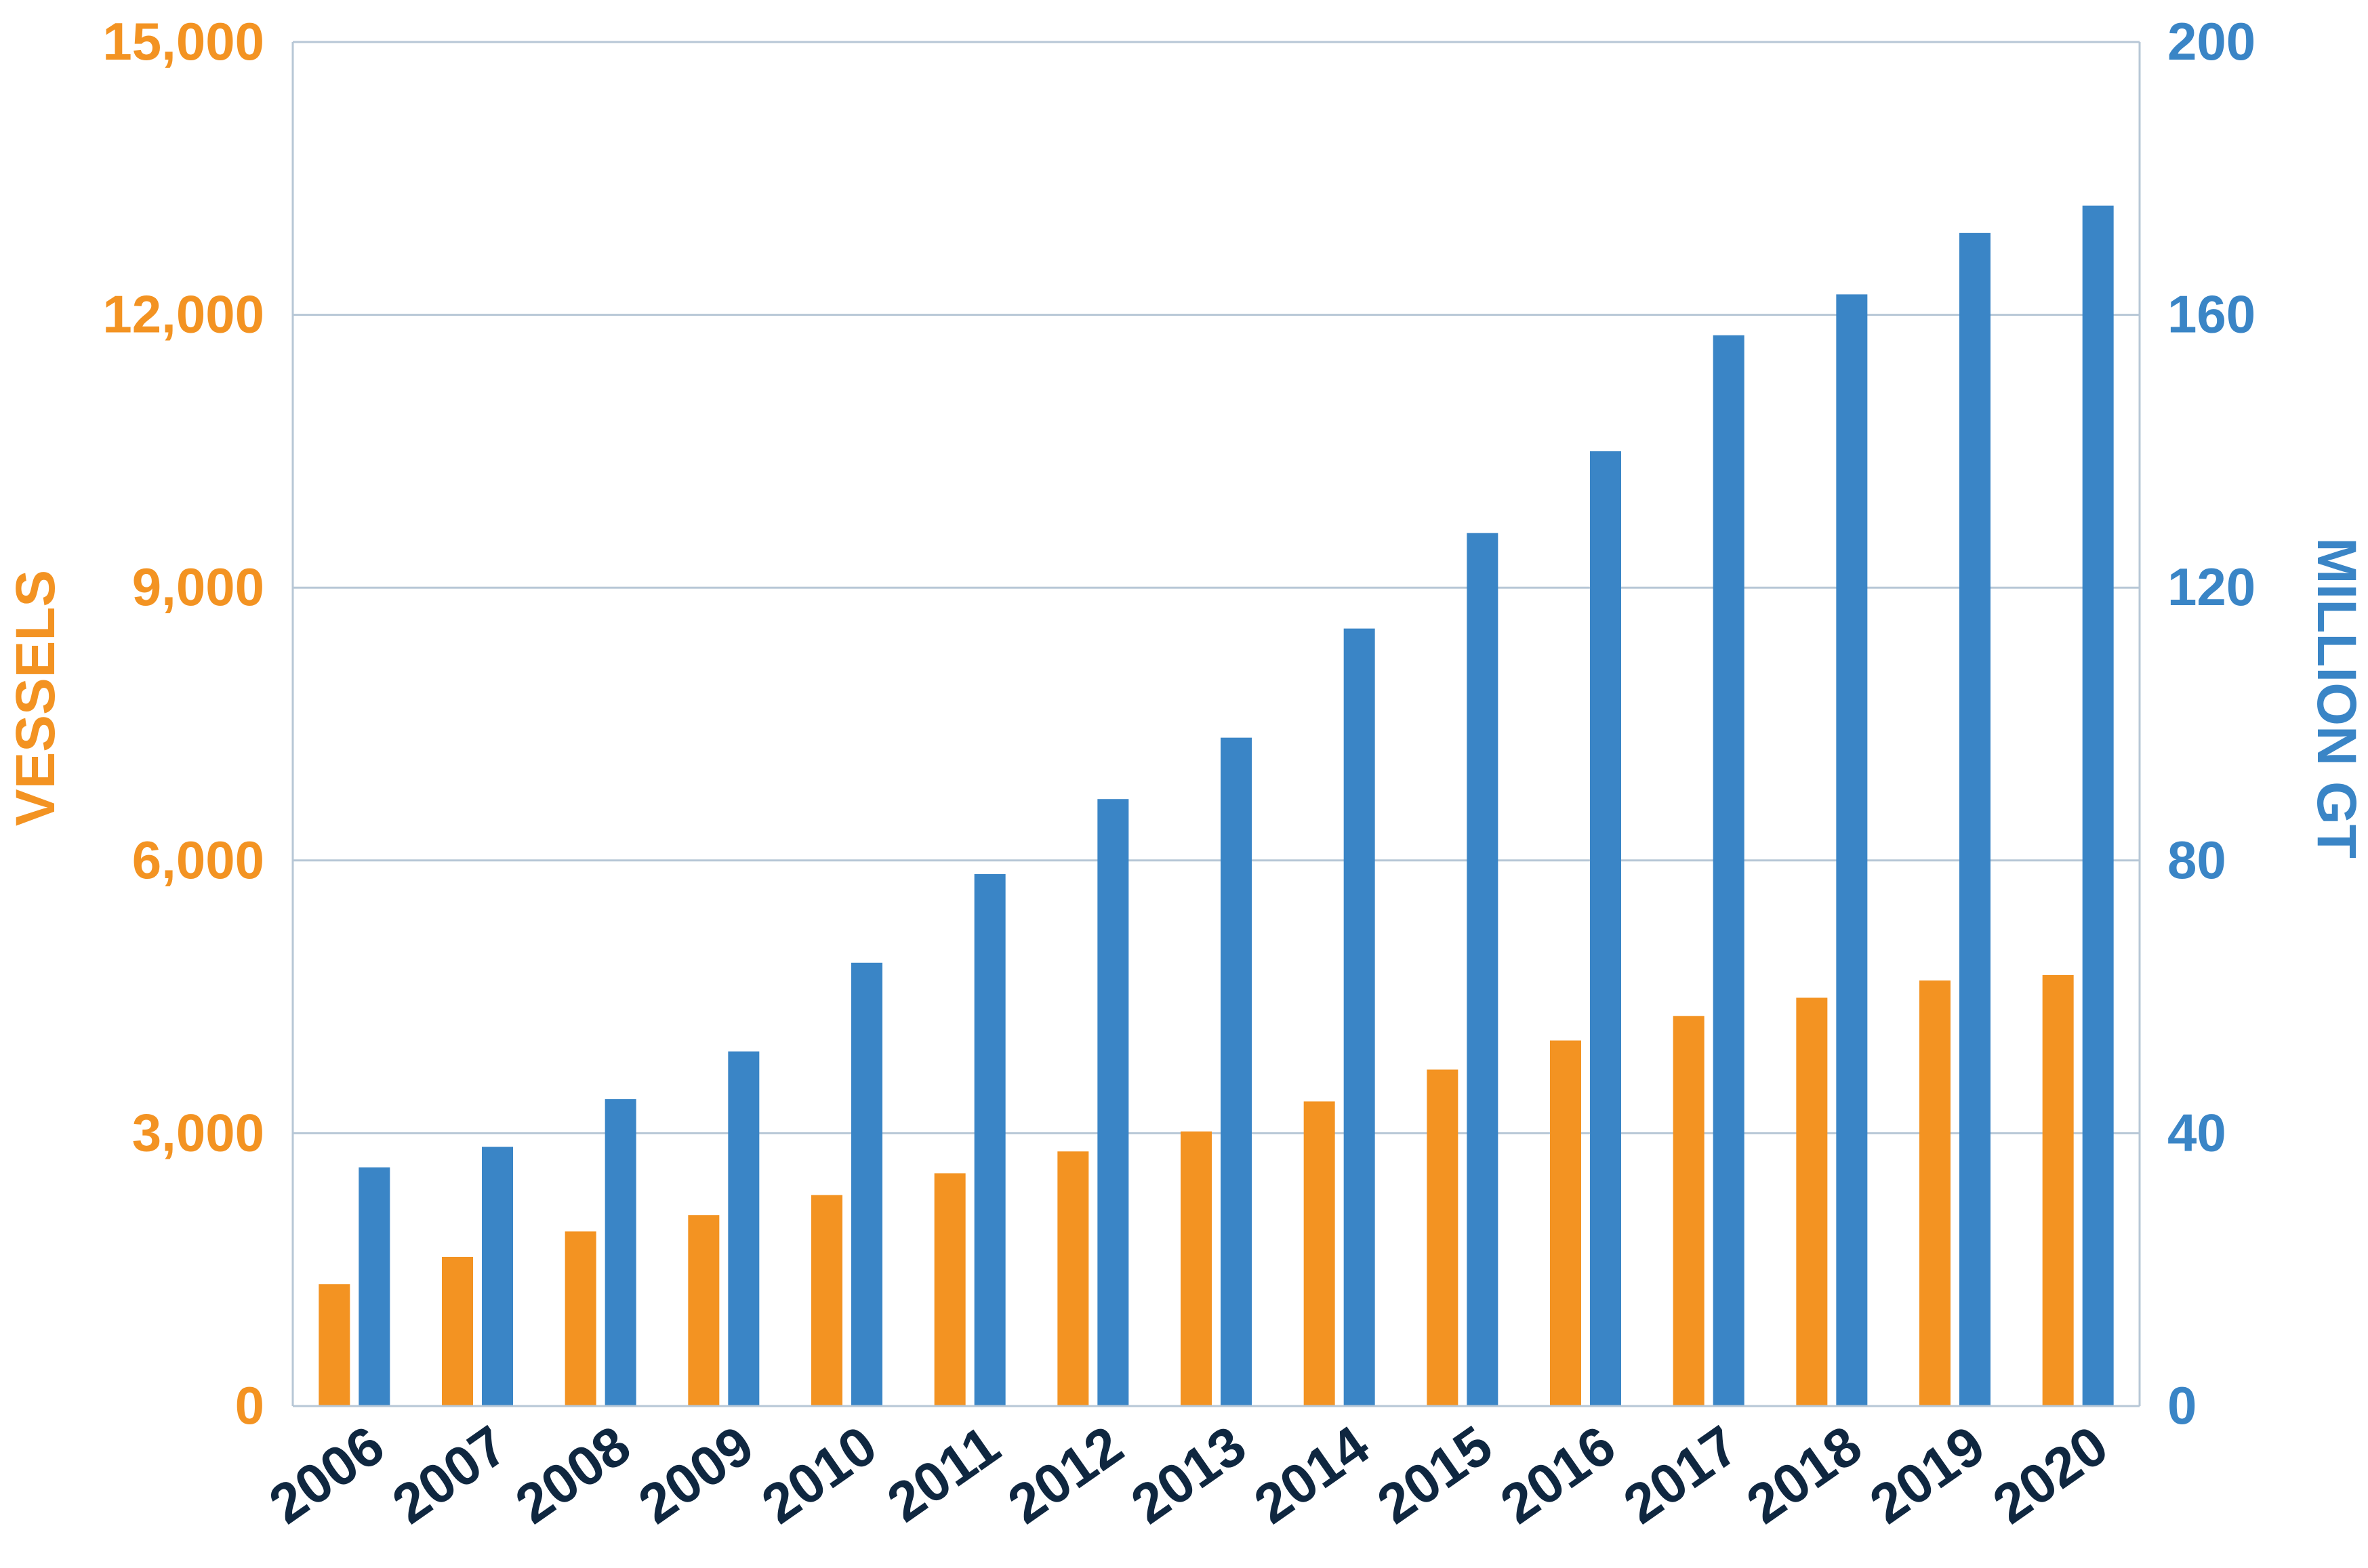 This screenshot has width=2368, height=1568. What do you see at coordinates (183, 41) in the screenshot?
I see `left-tick-label: 15,000` at bounding box center [183, 41].